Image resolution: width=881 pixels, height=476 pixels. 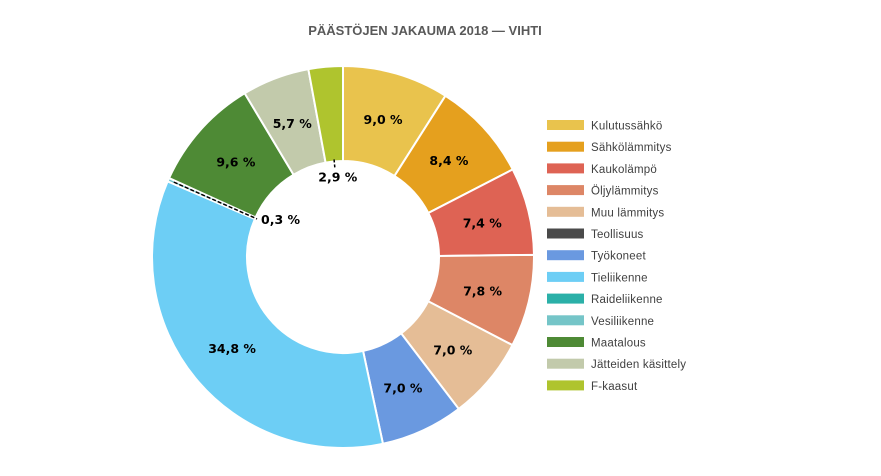 I want to click on slice-f-kaasut, so click(x=325, y=114).